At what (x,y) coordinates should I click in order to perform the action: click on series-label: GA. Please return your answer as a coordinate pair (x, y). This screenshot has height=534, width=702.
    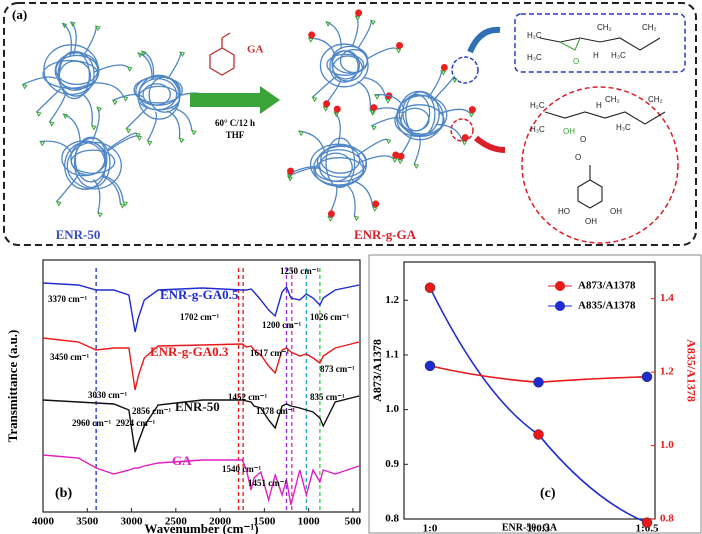
    Looking at the image, I should click on (182, 460).